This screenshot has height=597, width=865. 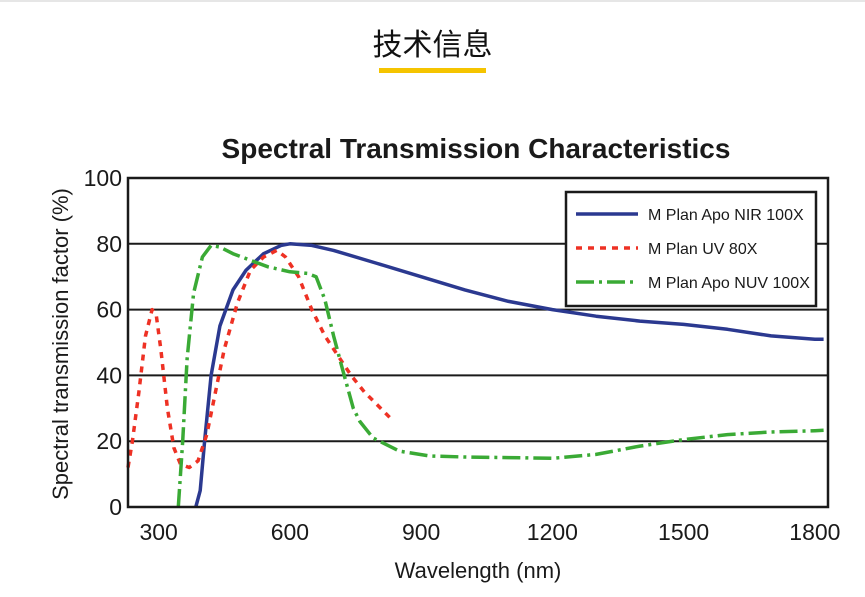 What do you see at coordinates (432, 45) in the screenshot?
I see `section-title: 技术信息` at bounding box center [432, 45].